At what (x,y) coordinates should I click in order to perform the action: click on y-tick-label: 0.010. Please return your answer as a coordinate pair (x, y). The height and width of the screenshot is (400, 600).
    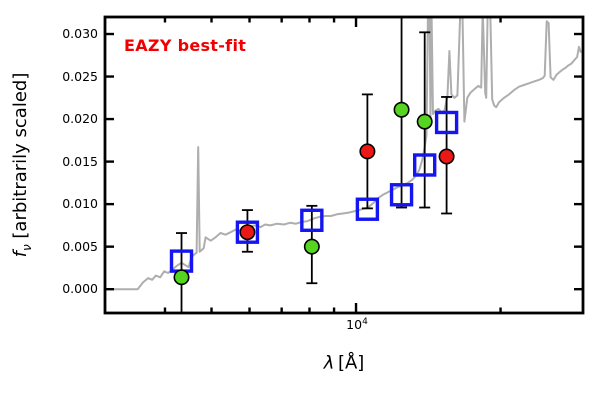
    Looking at the image, I should click on (80, 204).